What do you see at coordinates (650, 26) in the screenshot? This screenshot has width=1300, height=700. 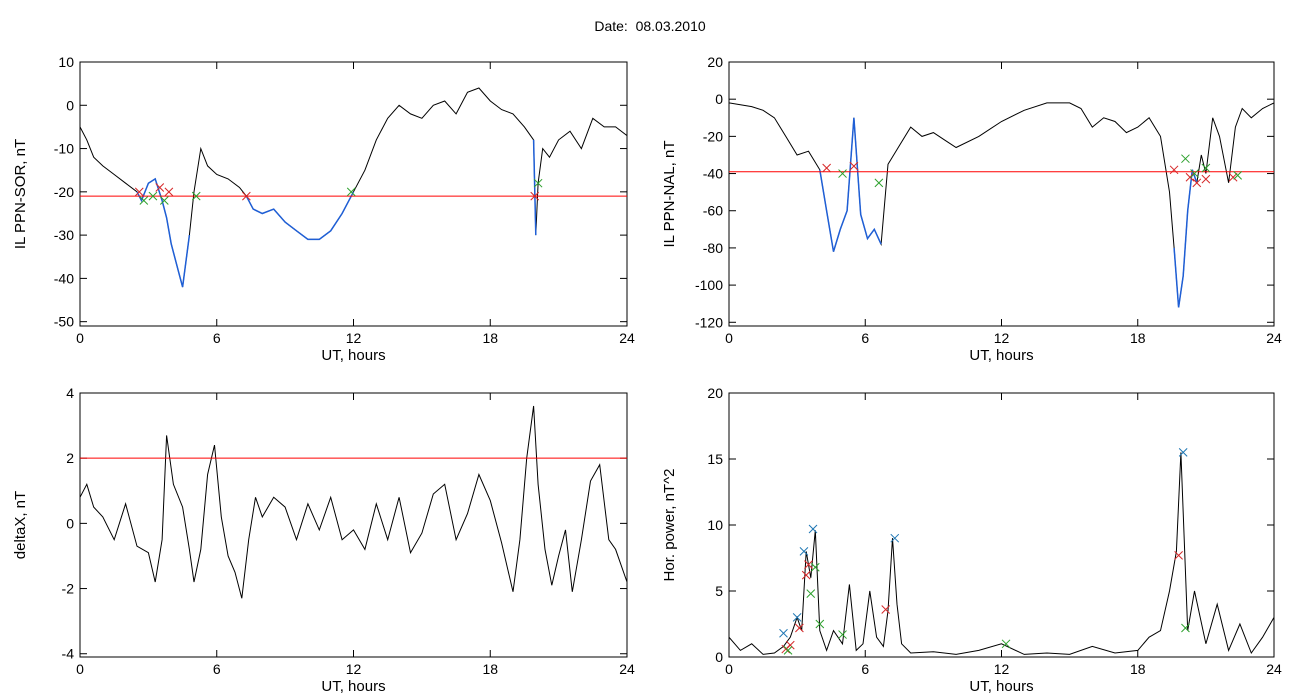 I see `figure-title: Date: 08.03.2010` at bounding box center [650, 26].